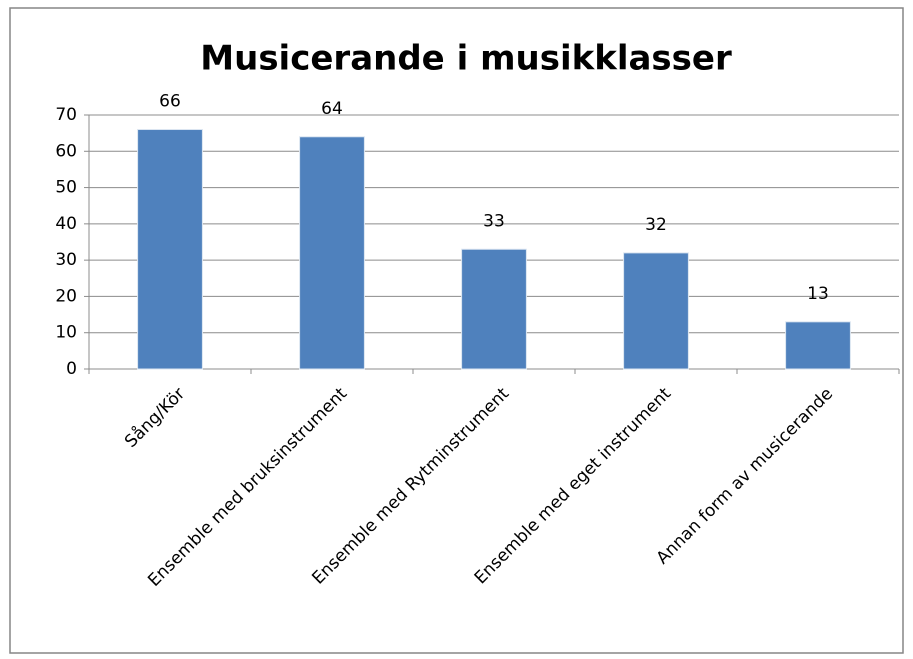 The image size is (913, 659). I want to click on data-label: 64, so click(332, 109).